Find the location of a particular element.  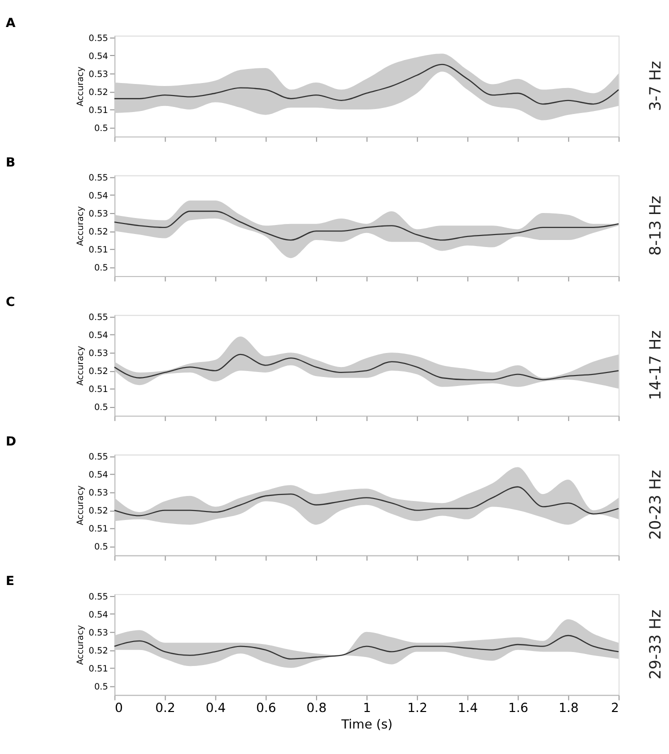

x-axis-title: Time (s) is located at coordinates (366, 724).